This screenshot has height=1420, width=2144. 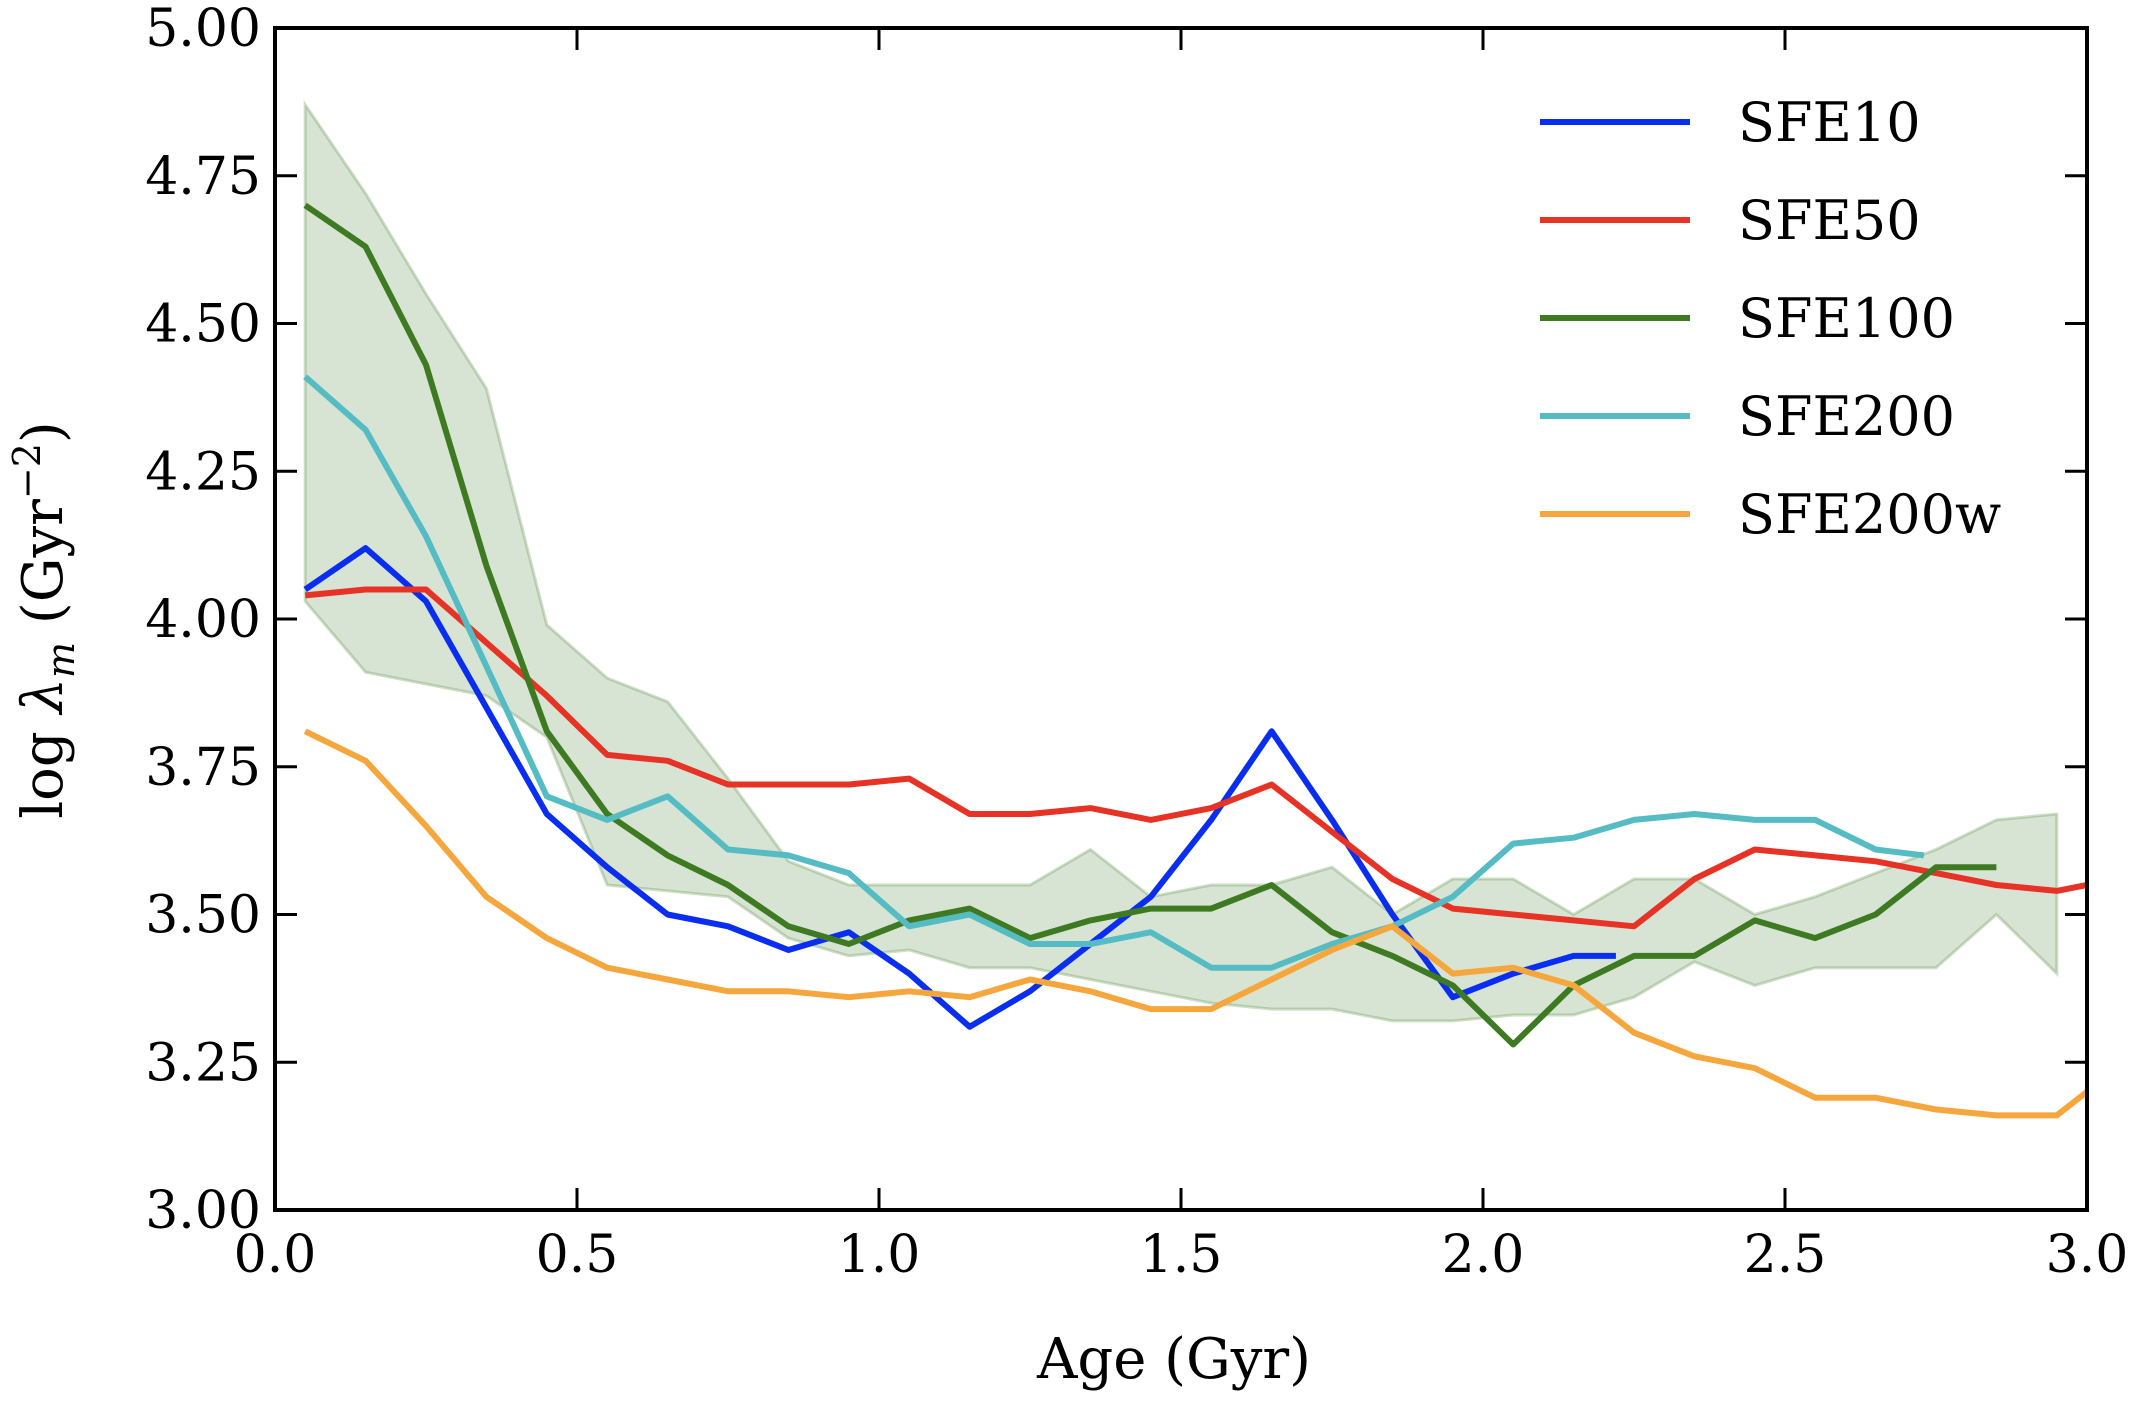 What do you see at coordinates (203, 325) in the screenshot?
I see `y-tick-label: 4.50` at bounding box center [203, 325].